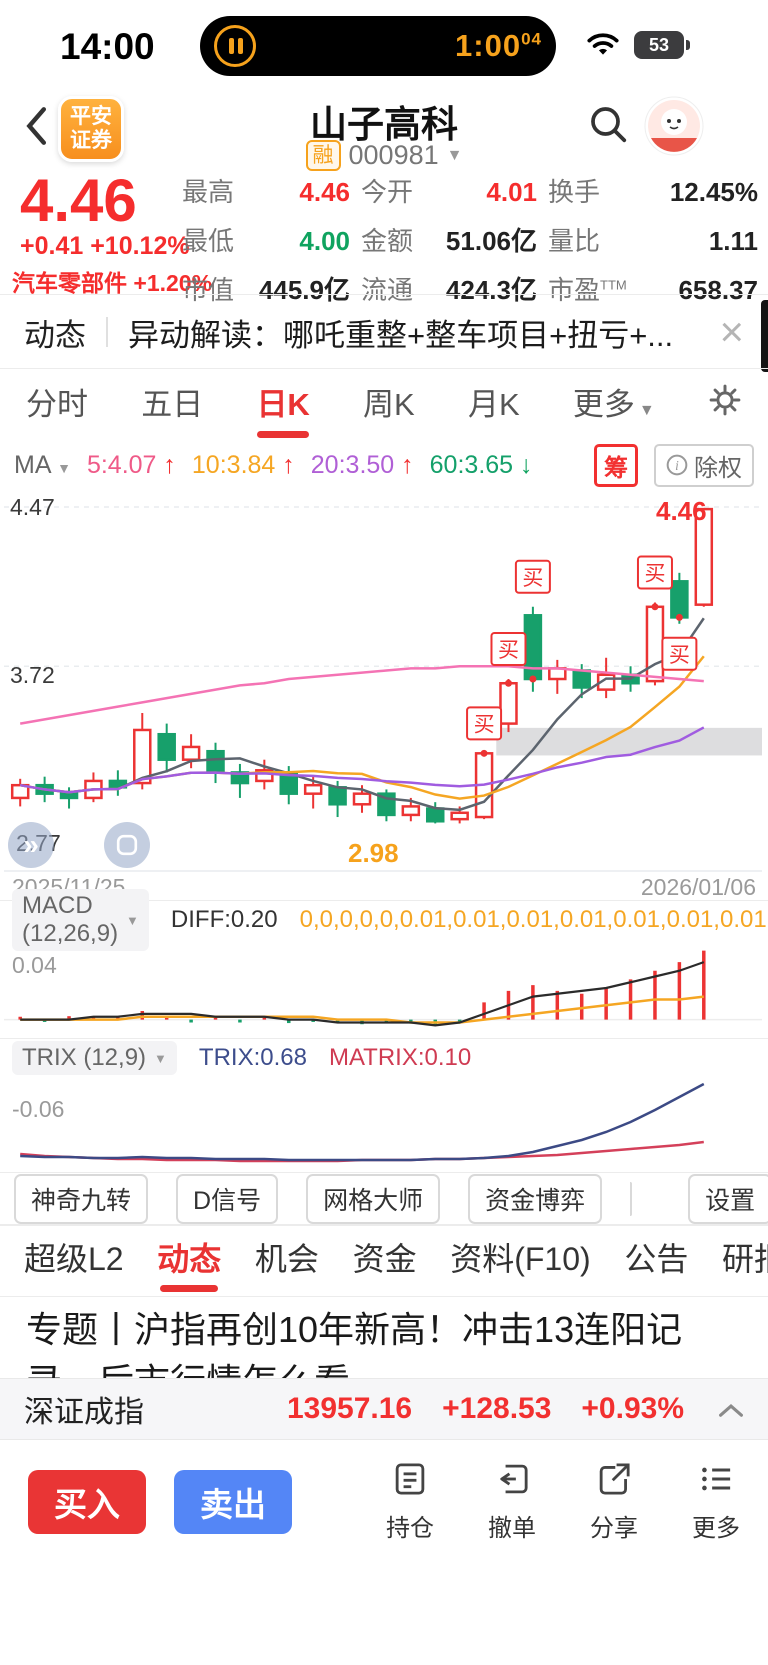 This screenshot has width=768, height=1665. Describe the element at coordinates (373, 1199) in the screenshot. I see `tool-网格大师: 网格大师` at that location.